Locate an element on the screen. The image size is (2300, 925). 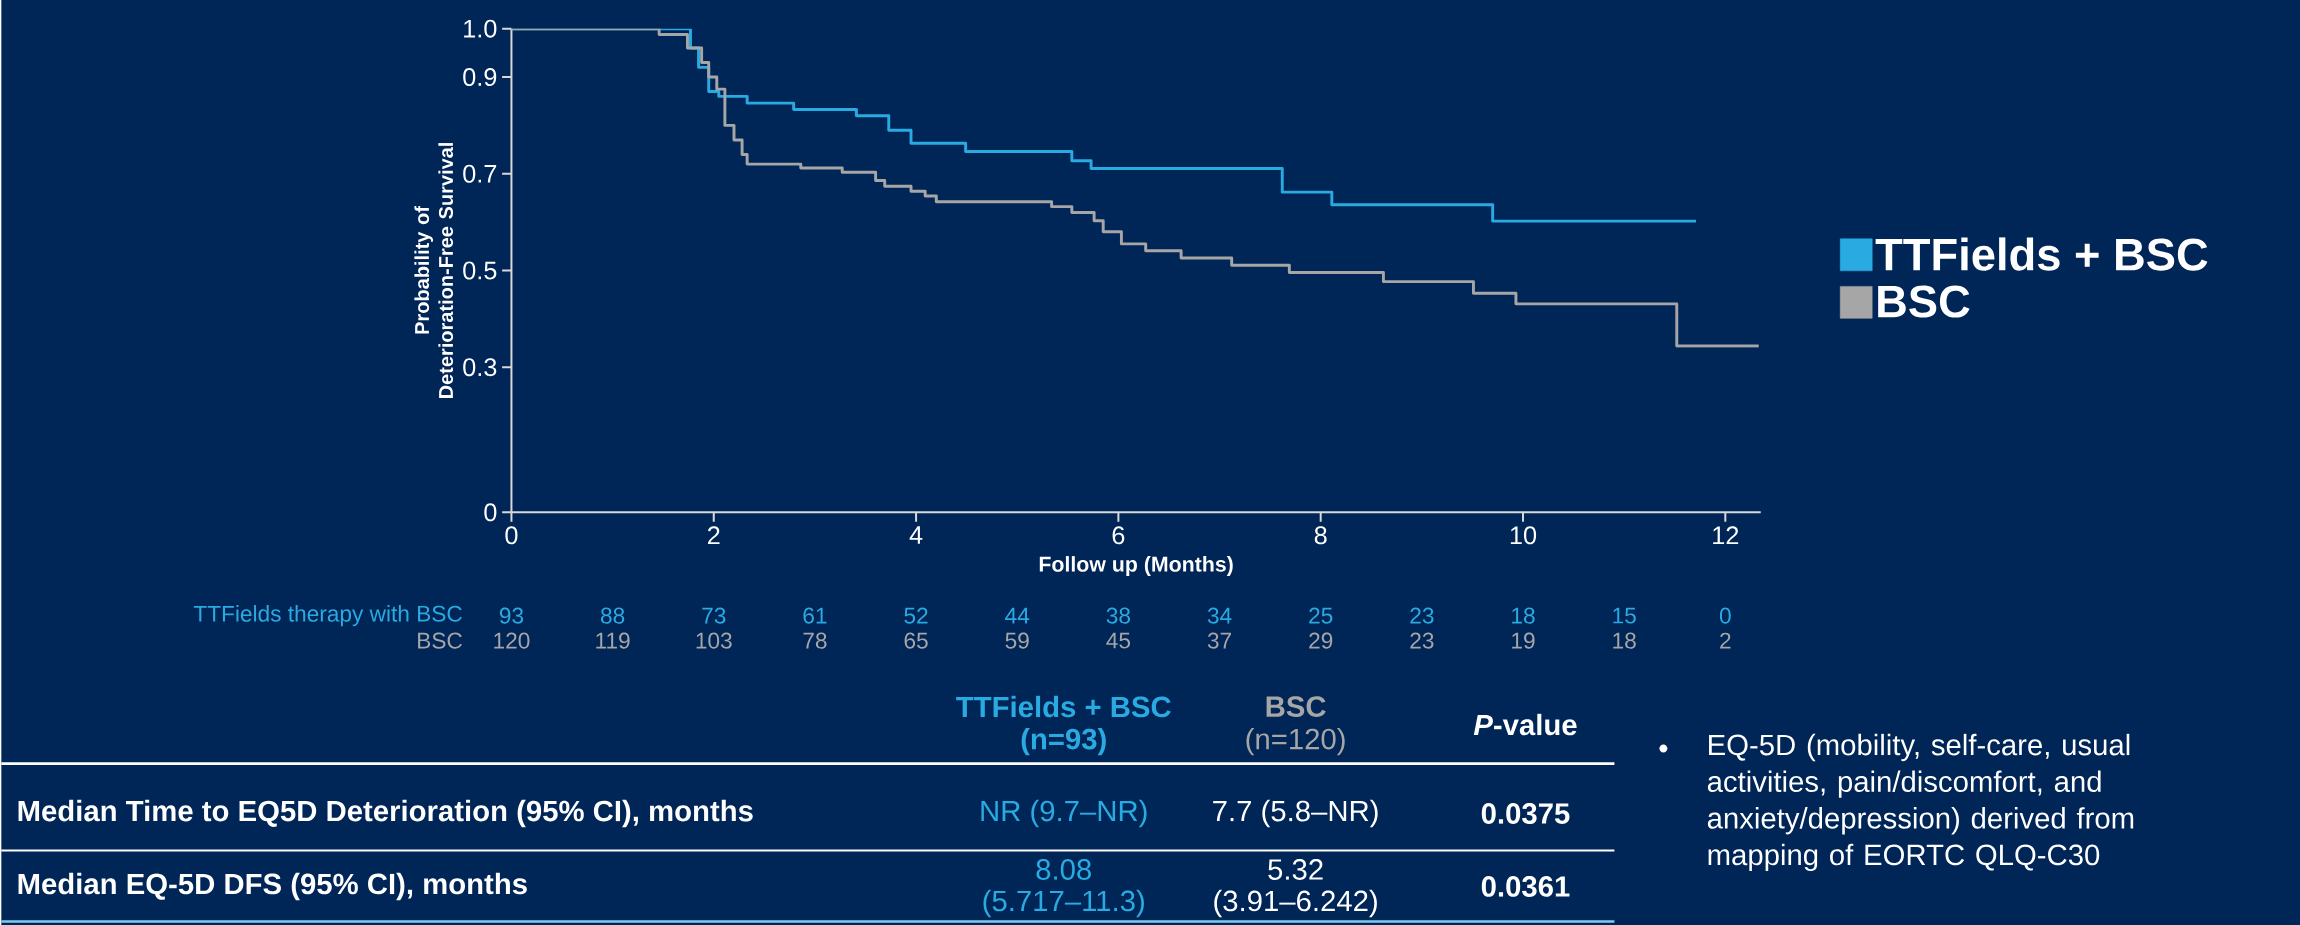
x-tick-label: 8 is located at coordinates (1320, 535).